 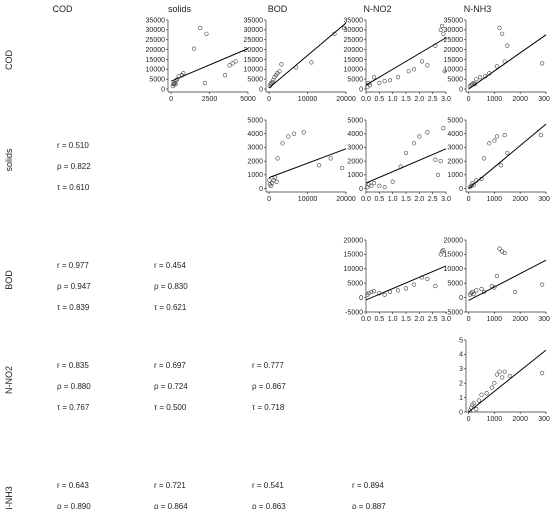 What do you see at coordinates (393, 319) in the screenshot?
I see `x-tick-label: 1.0` at bounding box center [393, 319].